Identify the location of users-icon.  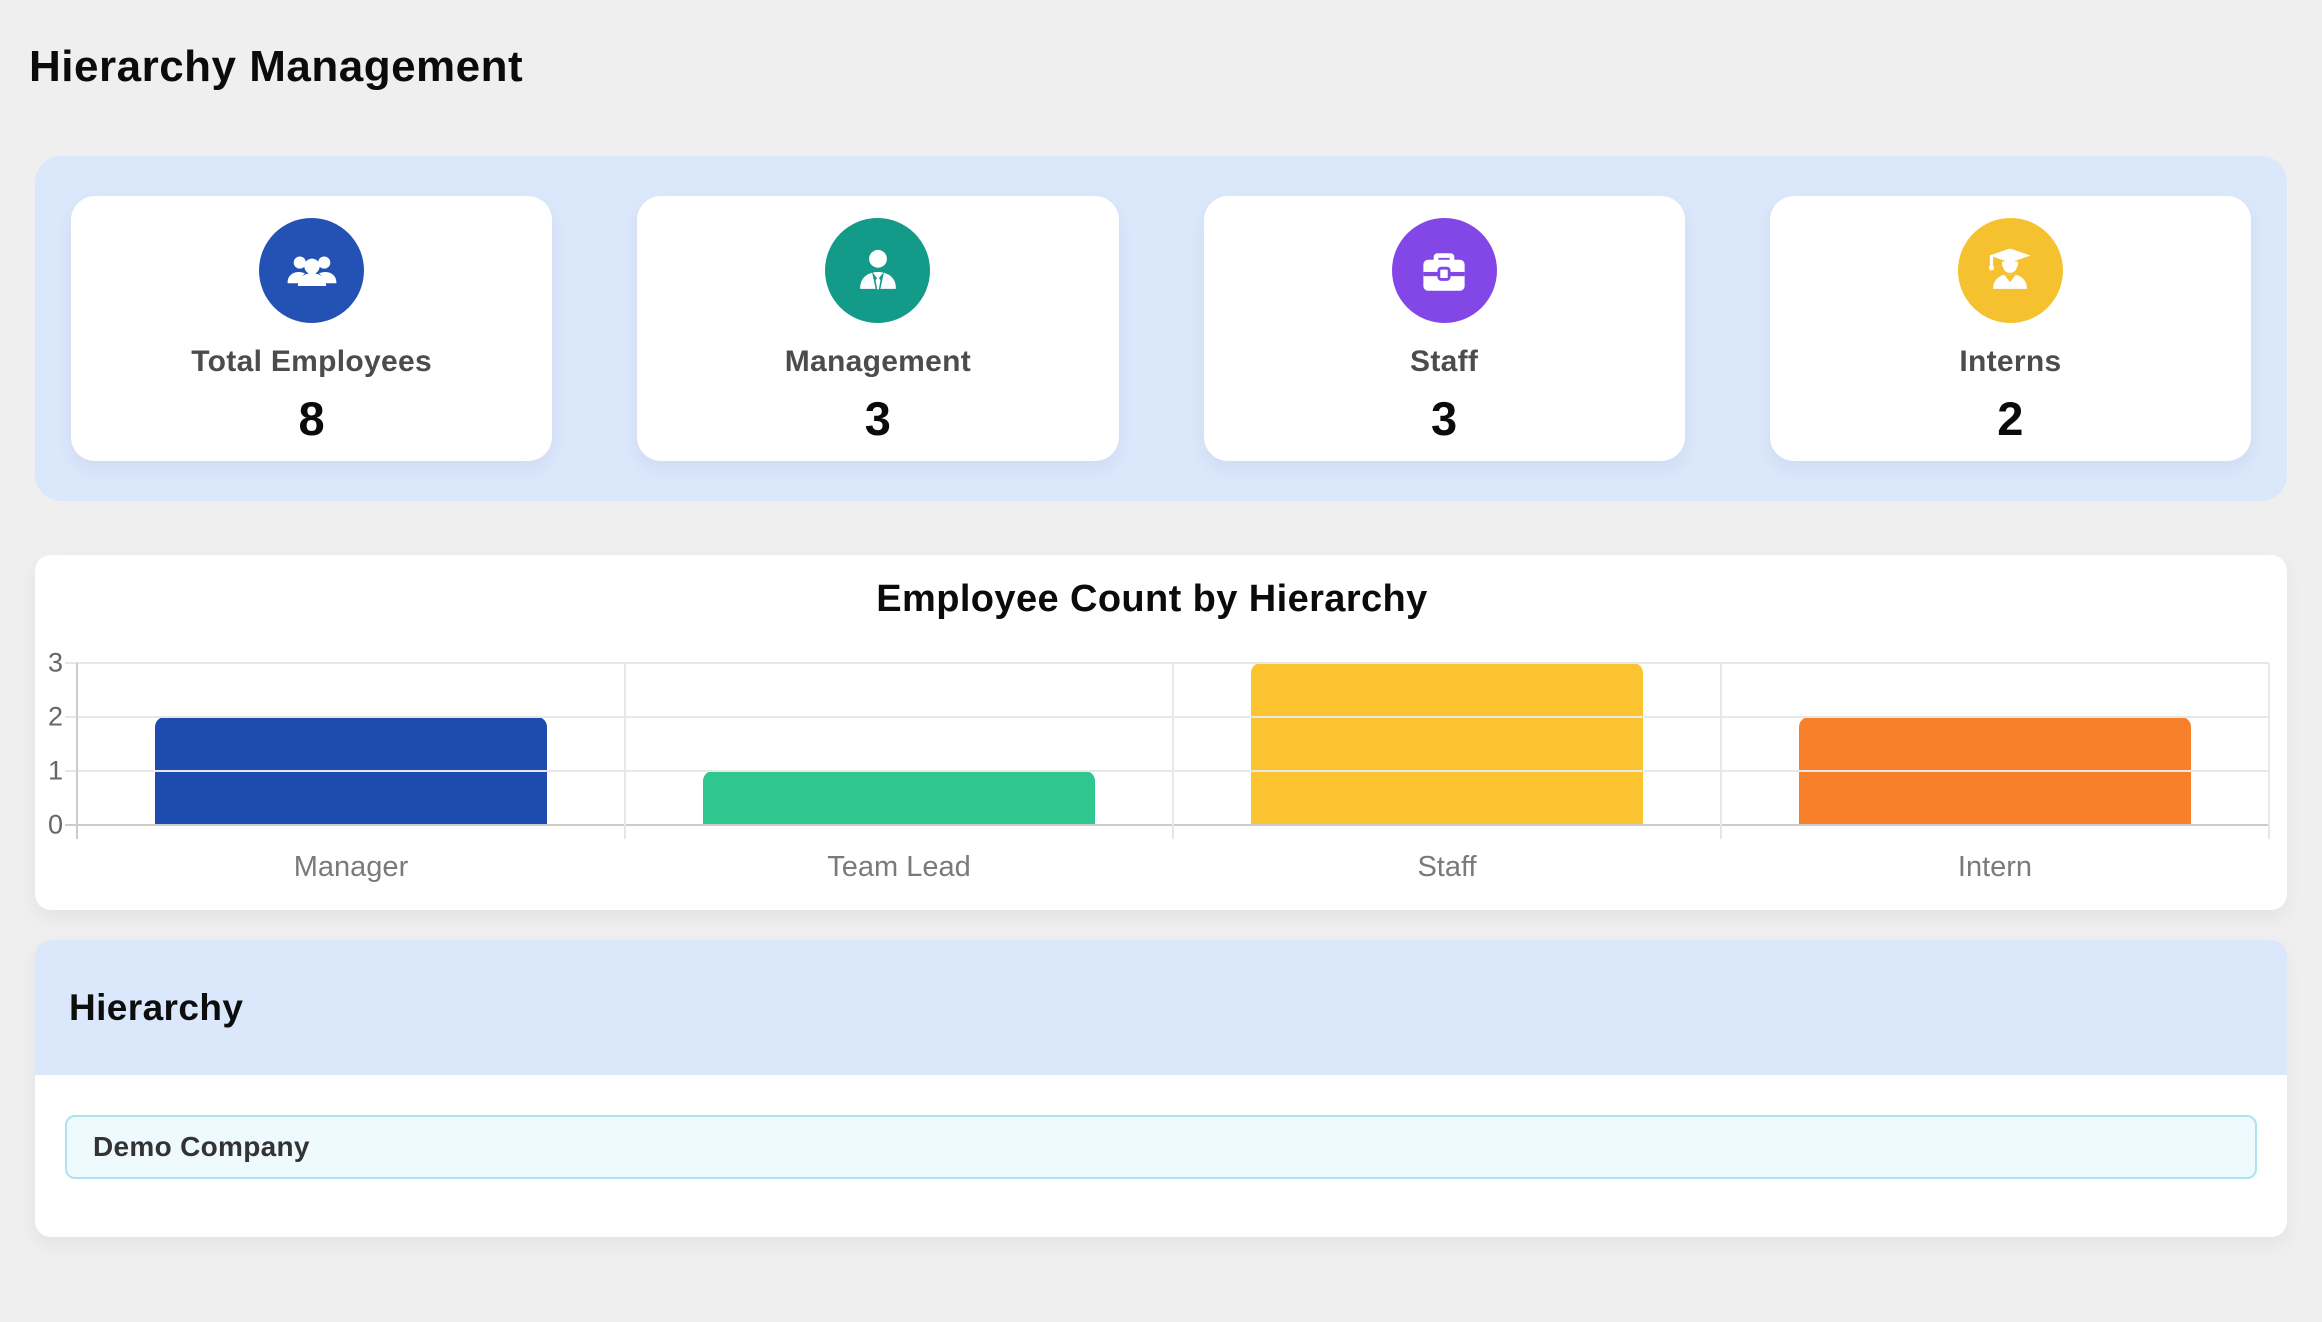
(312, 270).